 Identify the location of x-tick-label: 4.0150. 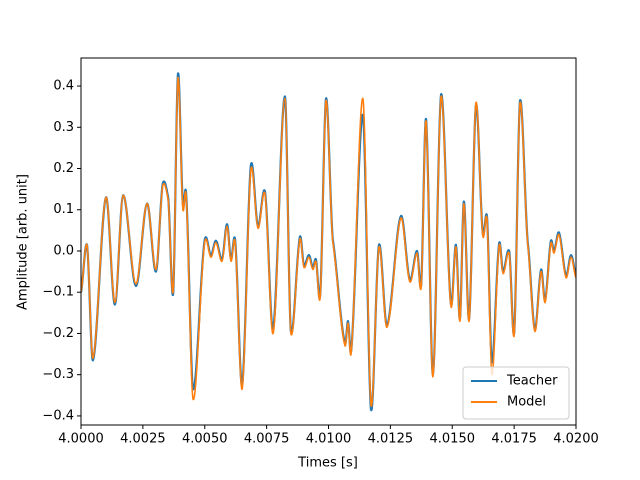
(453, 439).